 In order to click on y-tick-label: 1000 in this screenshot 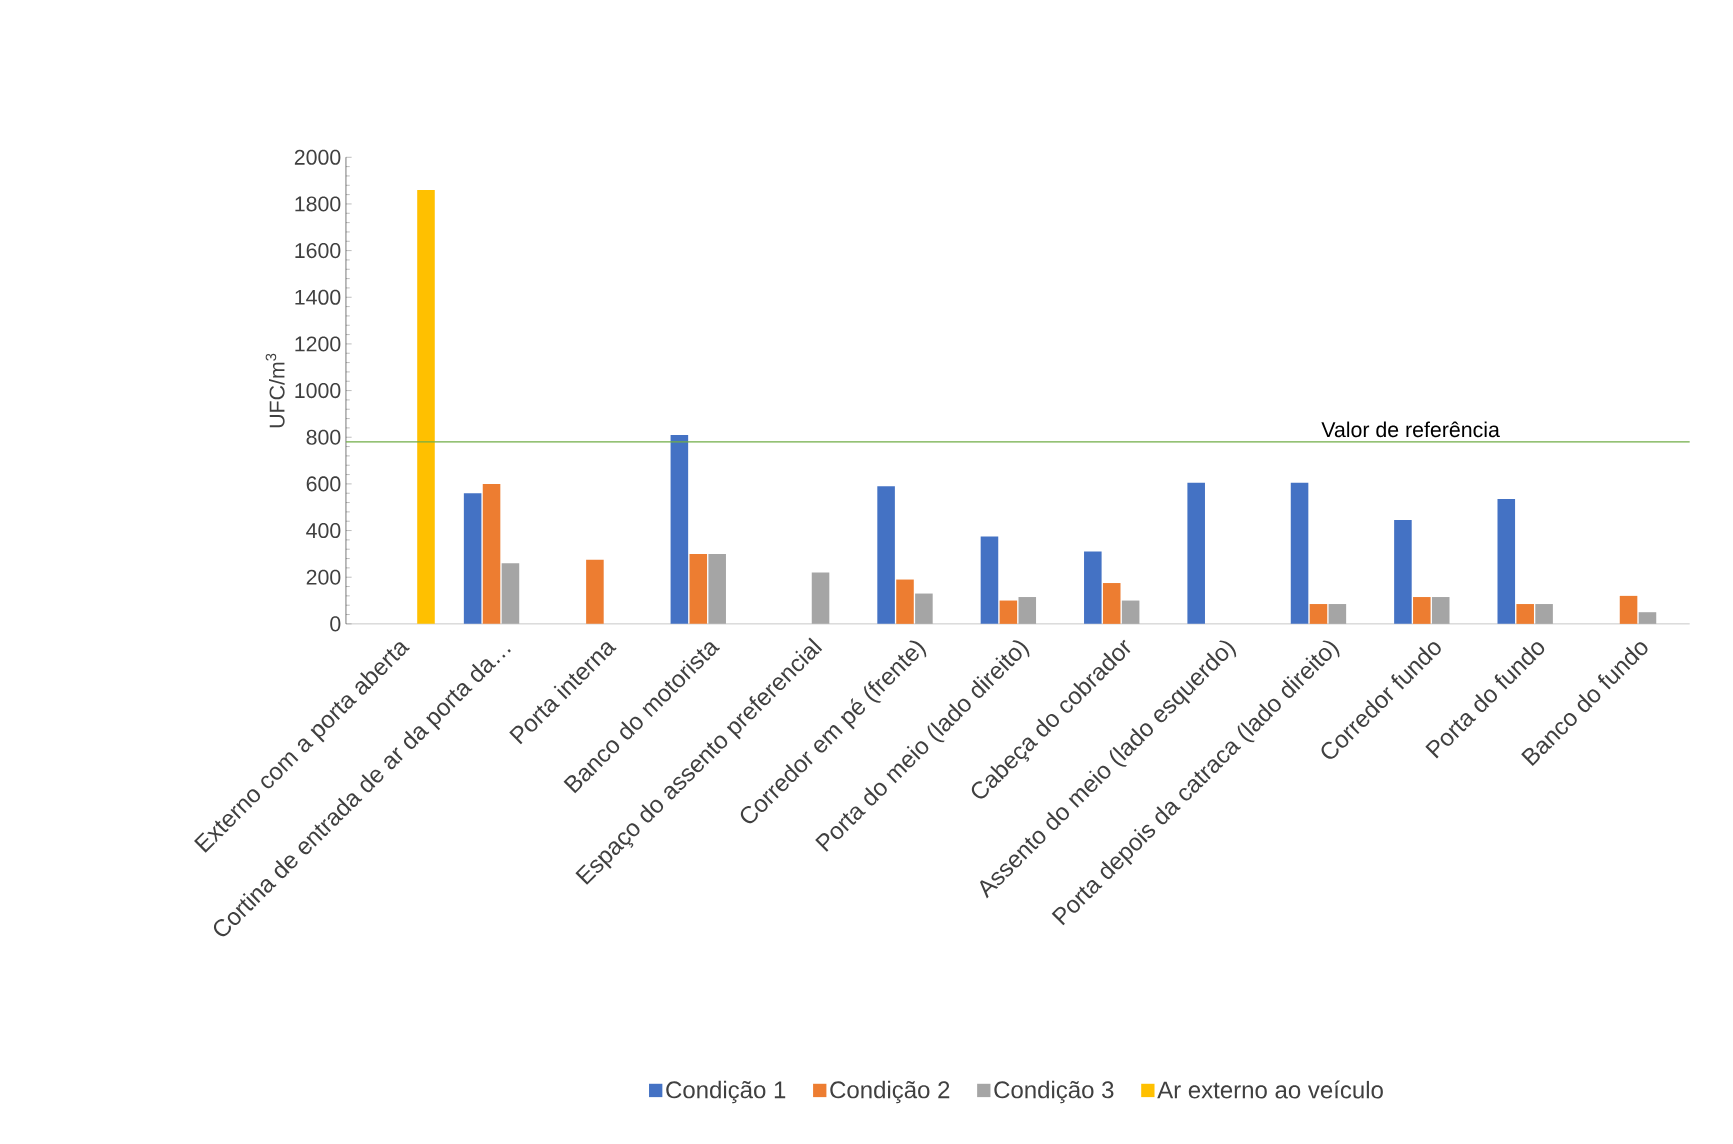, I will do `click(318, 391)`.